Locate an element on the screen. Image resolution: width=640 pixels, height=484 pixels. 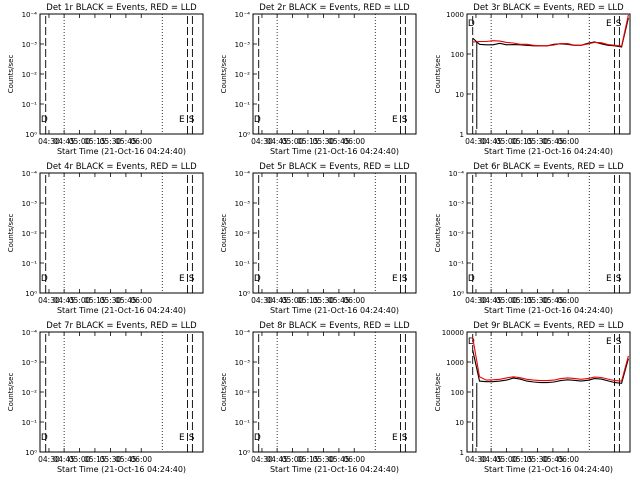
y-tick-label: 10000 is located at coordinates (453, 333).